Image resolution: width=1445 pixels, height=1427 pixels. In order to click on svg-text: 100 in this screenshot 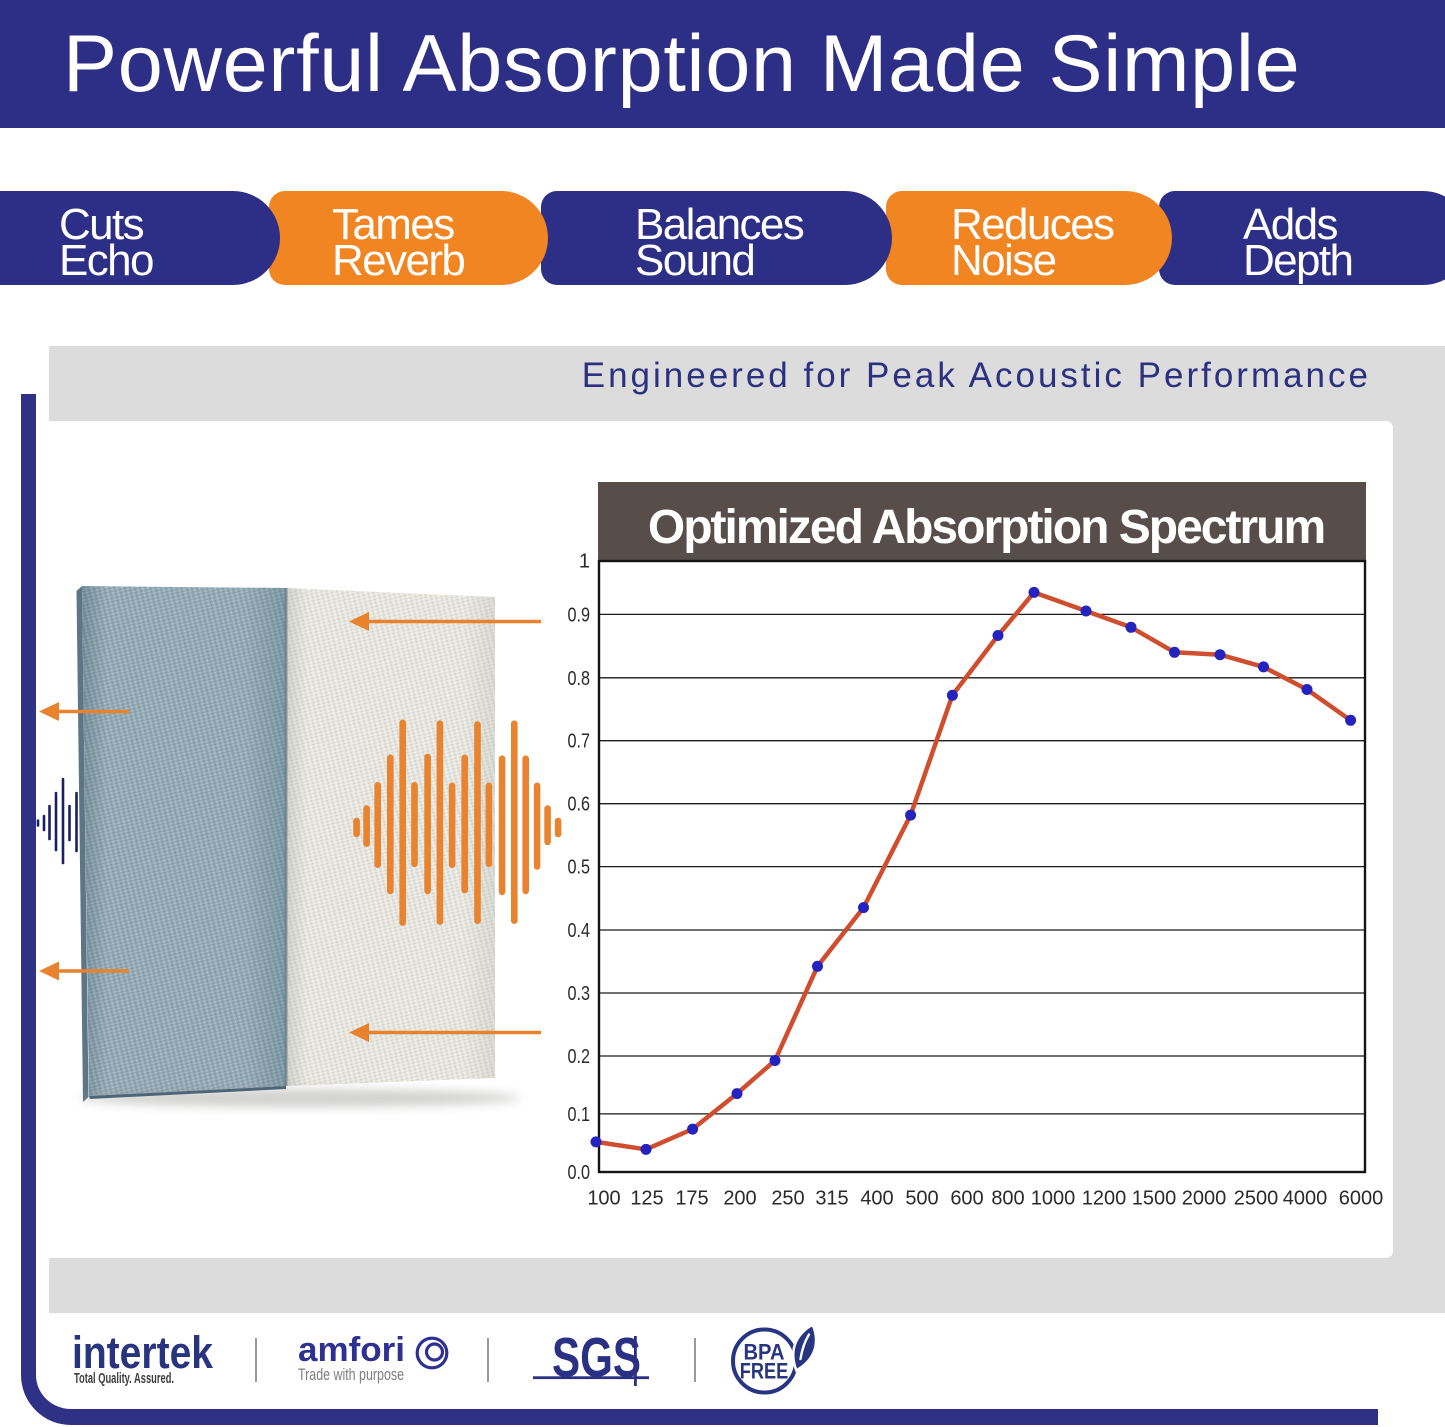, I will do `click(603, 1199)`.